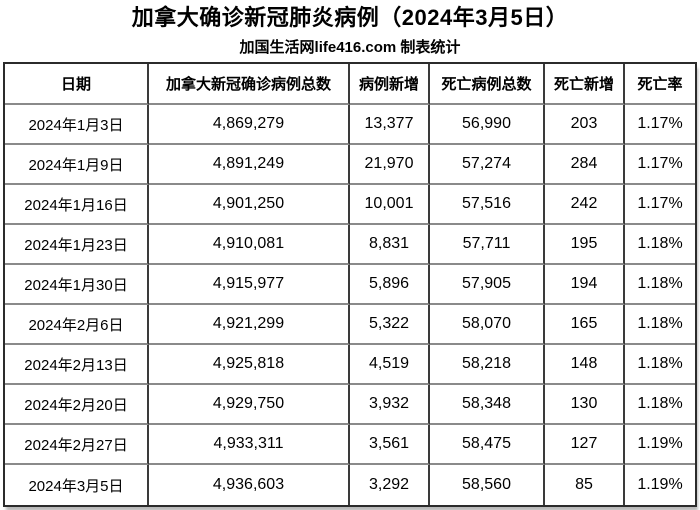 This screenshot has height=510, width=700. What do you see at coordinates (350, 47) in the screenshot?
I see `source-caption: 加国生活网life416.com 制表统计` at bounding box center [350, 47].